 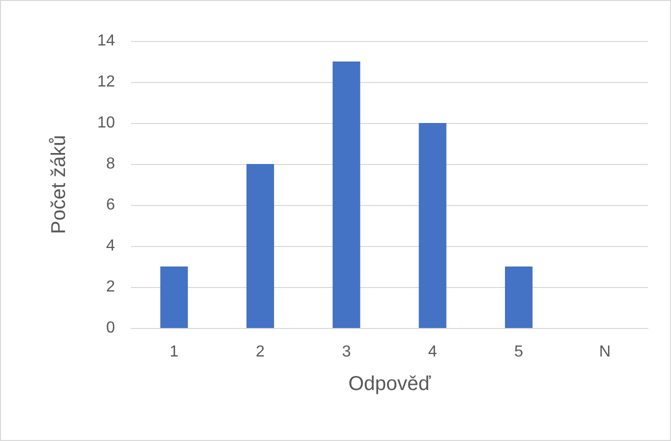 What do you see at coordinates (59, 184) in the screenshot?
I see `y-axis-title: Počet žáků` at bounding box center [59, 184].